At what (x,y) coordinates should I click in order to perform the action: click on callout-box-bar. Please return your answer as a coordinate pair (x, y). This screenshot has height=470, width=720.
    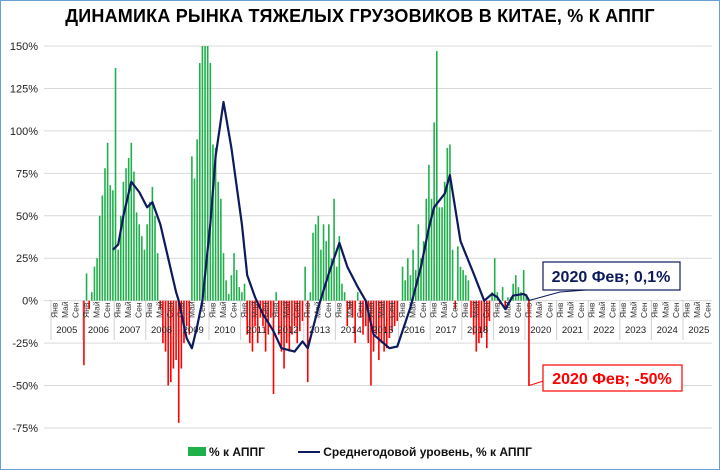
    Looking at the image, I should click on (612, 378).